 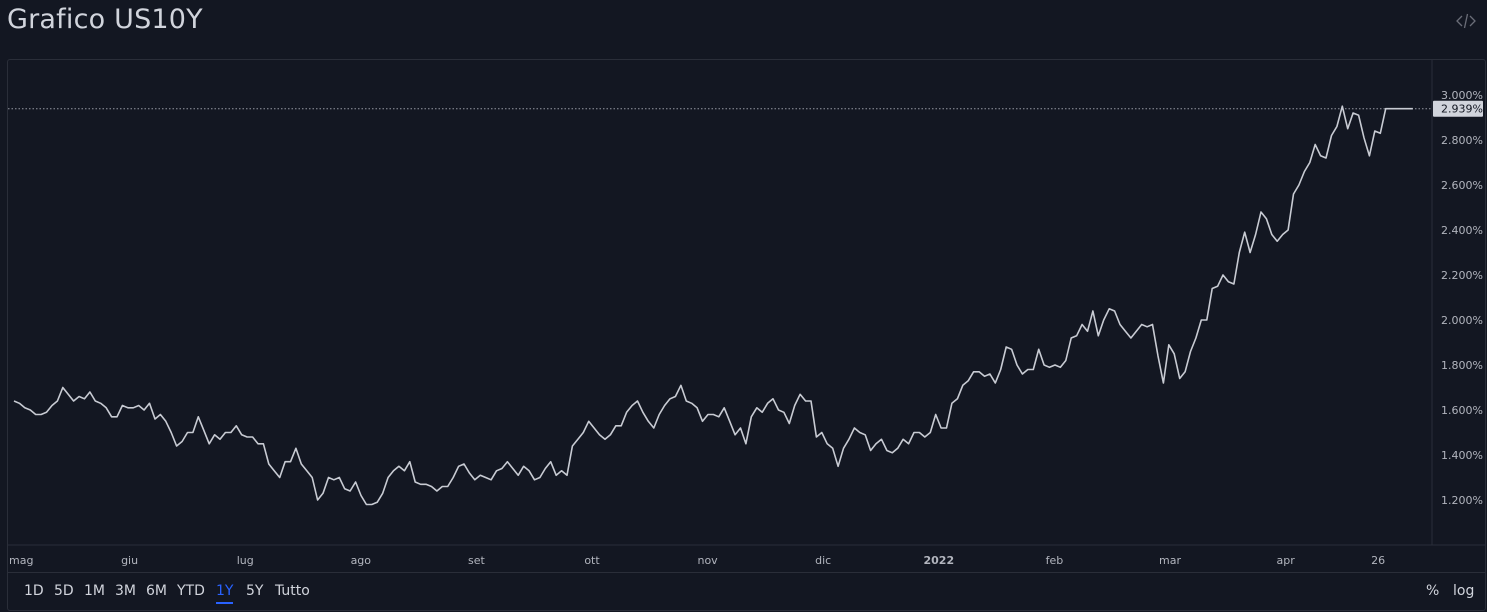 I want to click on x-tick-label: lug, so click(x=245, y=560).